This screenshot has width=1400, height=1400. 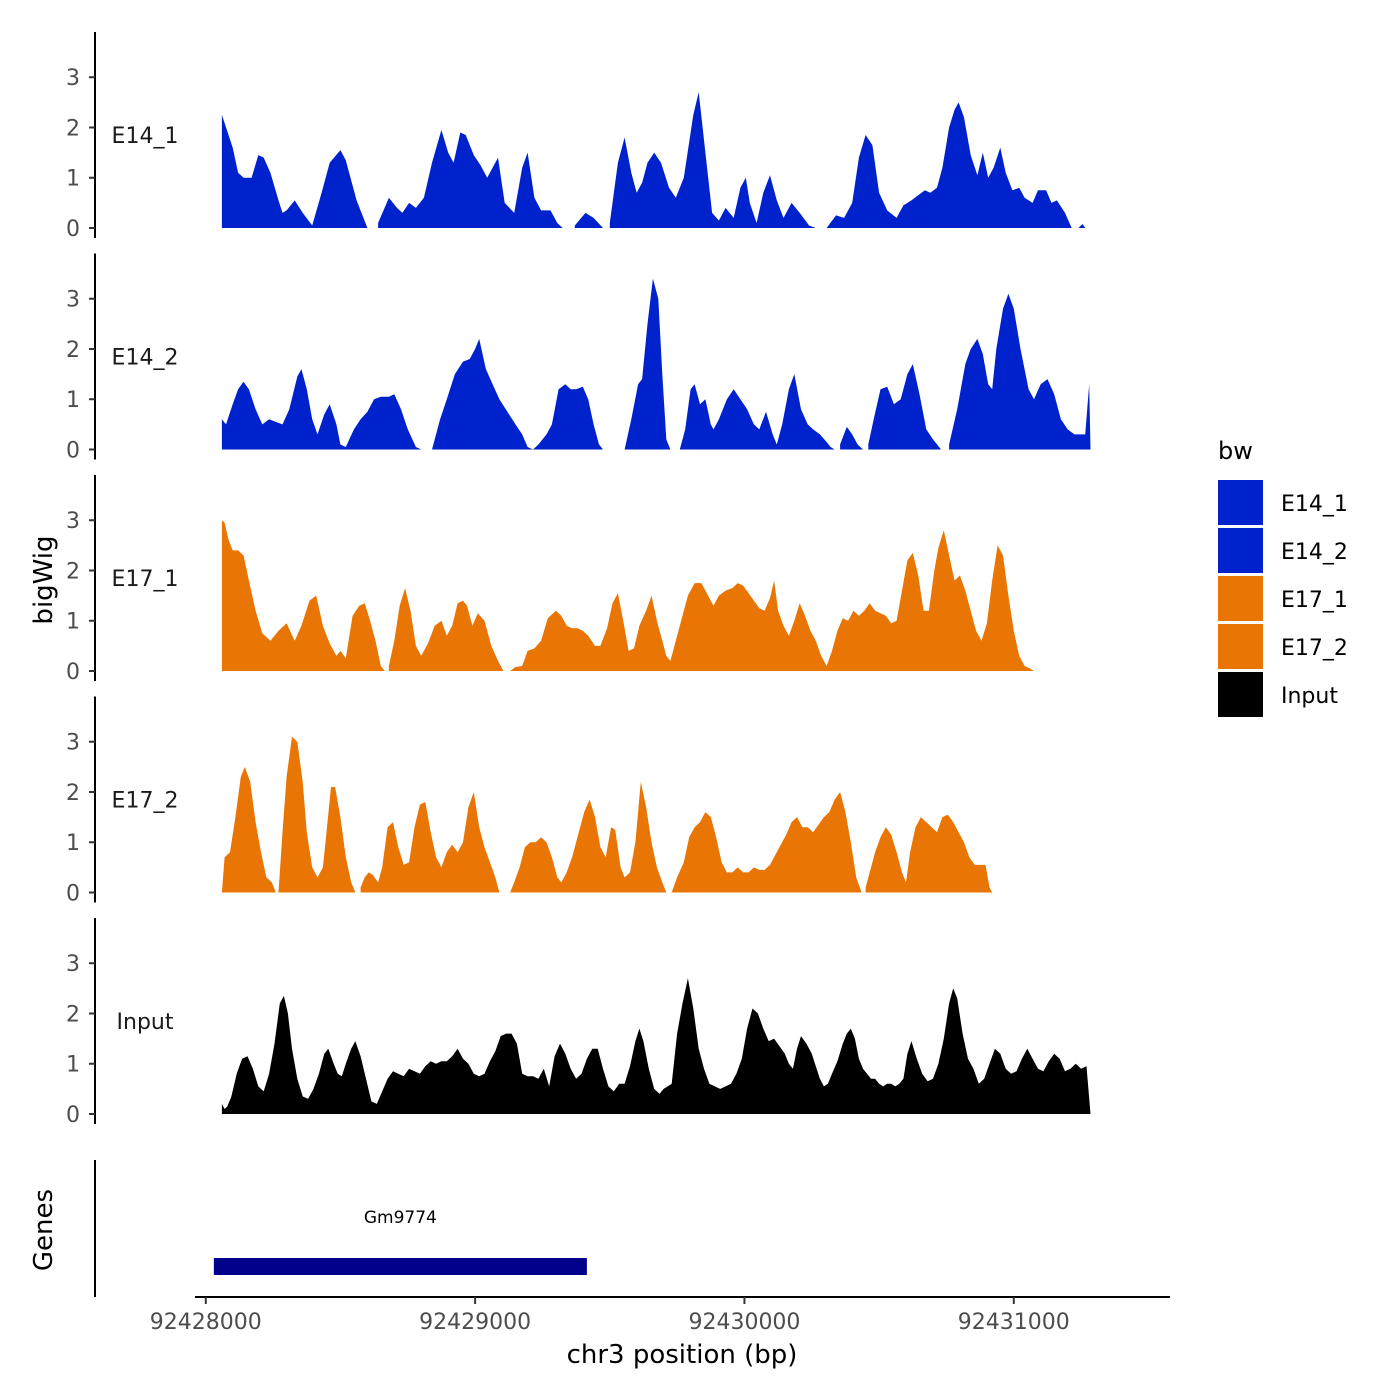 What do you see at coordinates (145, 801) in the screenshot?
I see `track-label: E17_2` at bounding box center [145, 801].